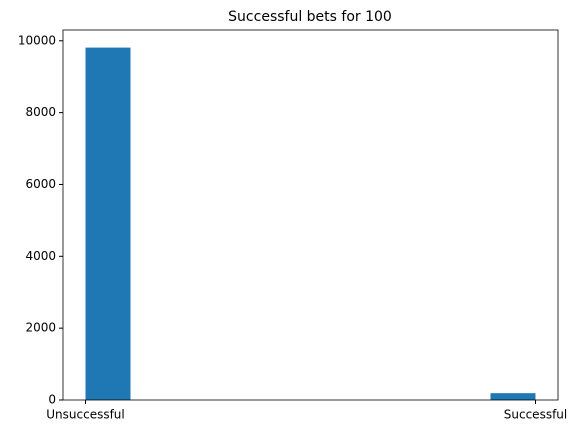 This screenshot has height=433, width=584. Describe the element at coordinates (37, 40) in the screenshot. I see `y-tick-label: 10000` at that location.